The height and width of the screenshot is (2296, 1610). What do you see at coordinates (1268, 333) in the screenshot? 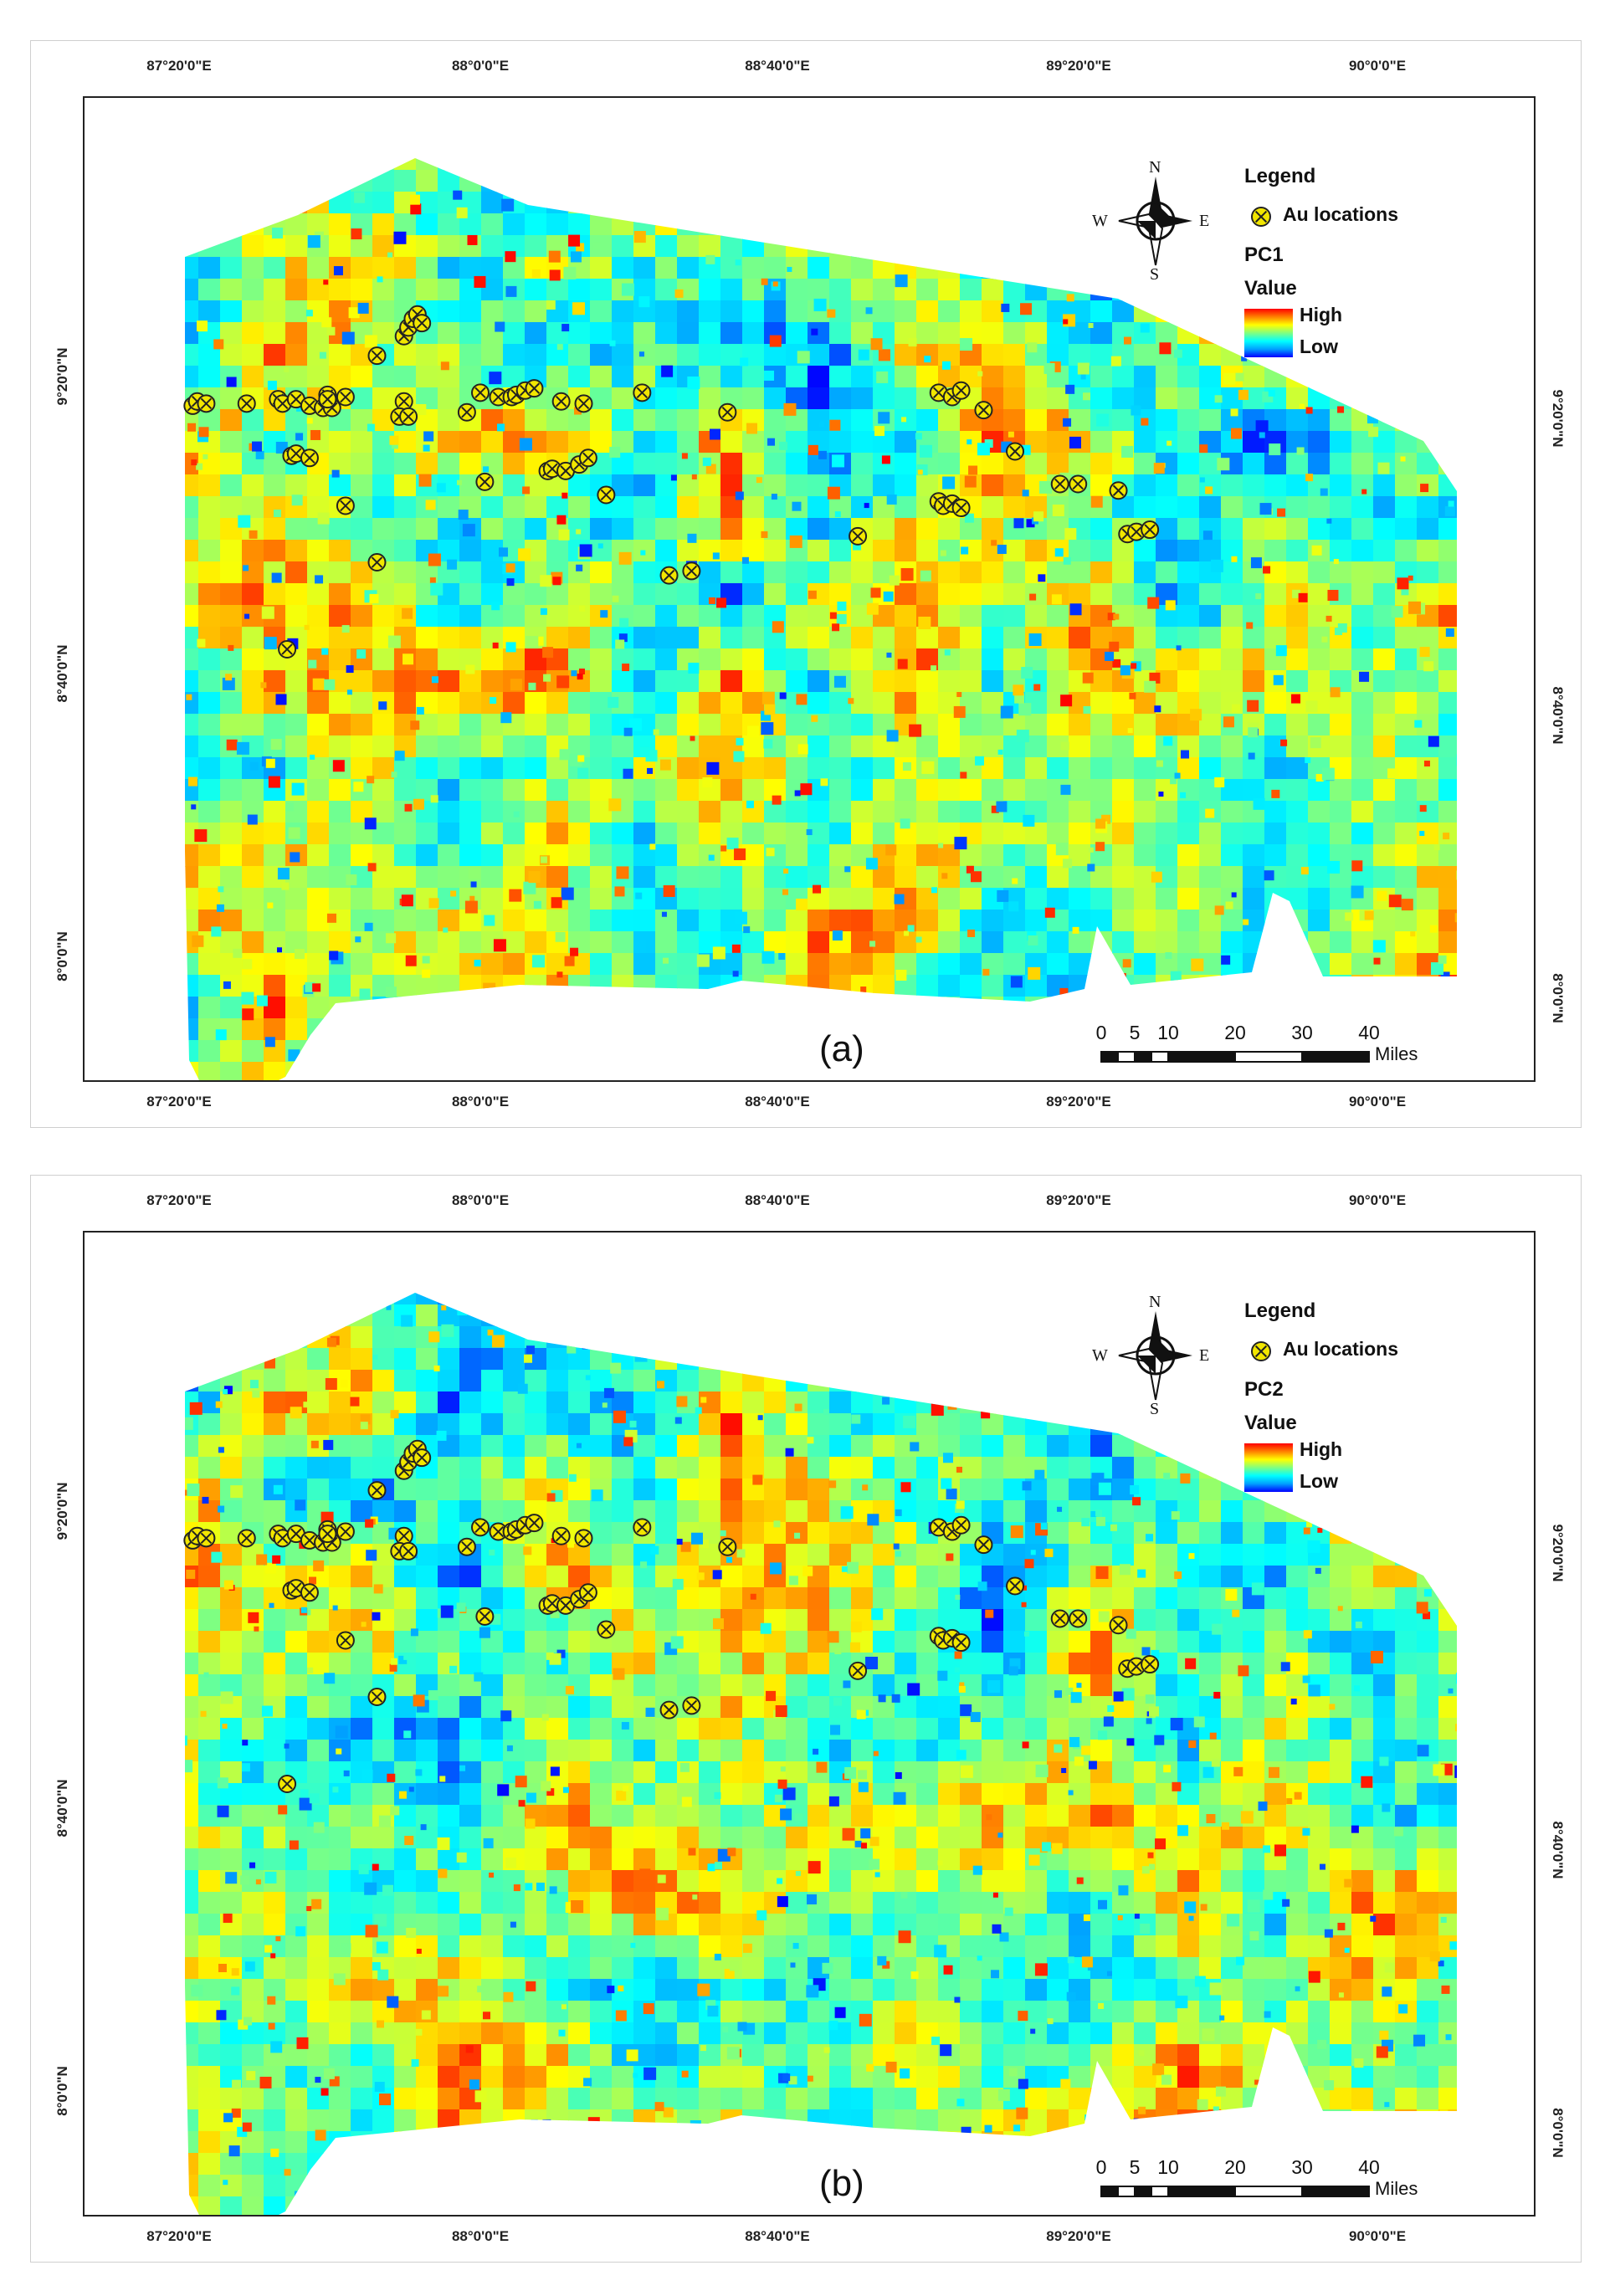
I see `color-ramp` at bounding box center [1268, 333].